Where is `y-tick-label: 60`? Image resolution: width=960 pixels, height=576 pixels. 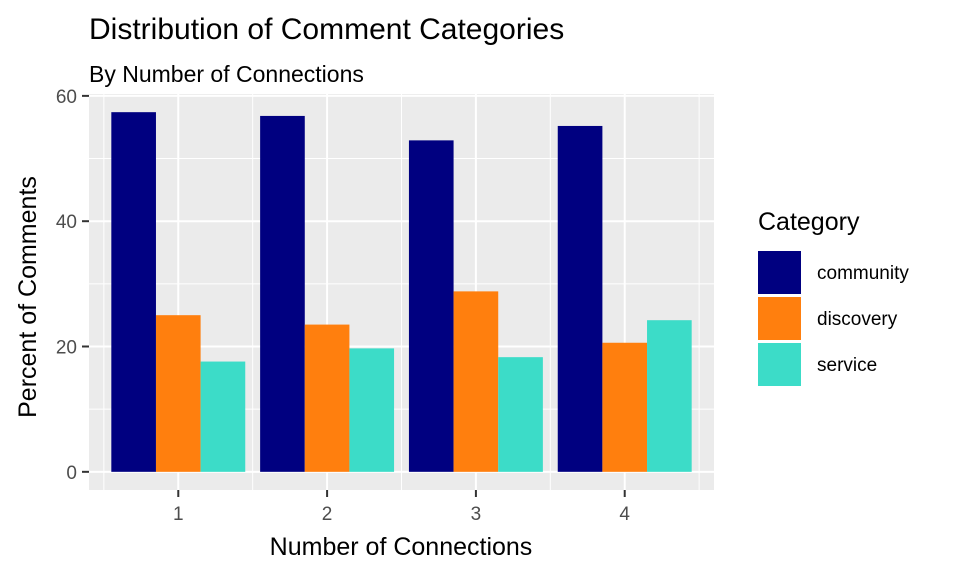
y-tick-label: 60 is located at coordinates (66, 97).